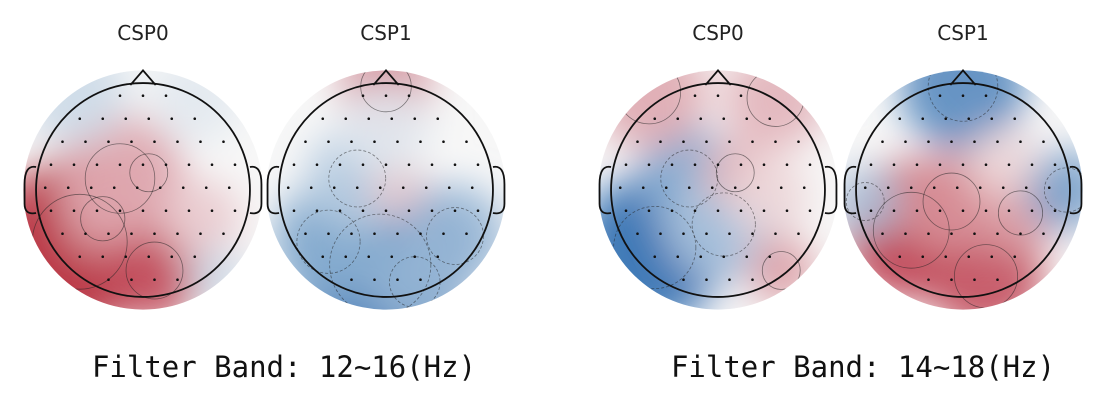 Image resolution: width=1117 pixels, height=406 pixels. Describe the element at coordinates (863, 367) in the screenshot. I see `filter-band-label: Filter Band: 14~18(Hz)` at that location.